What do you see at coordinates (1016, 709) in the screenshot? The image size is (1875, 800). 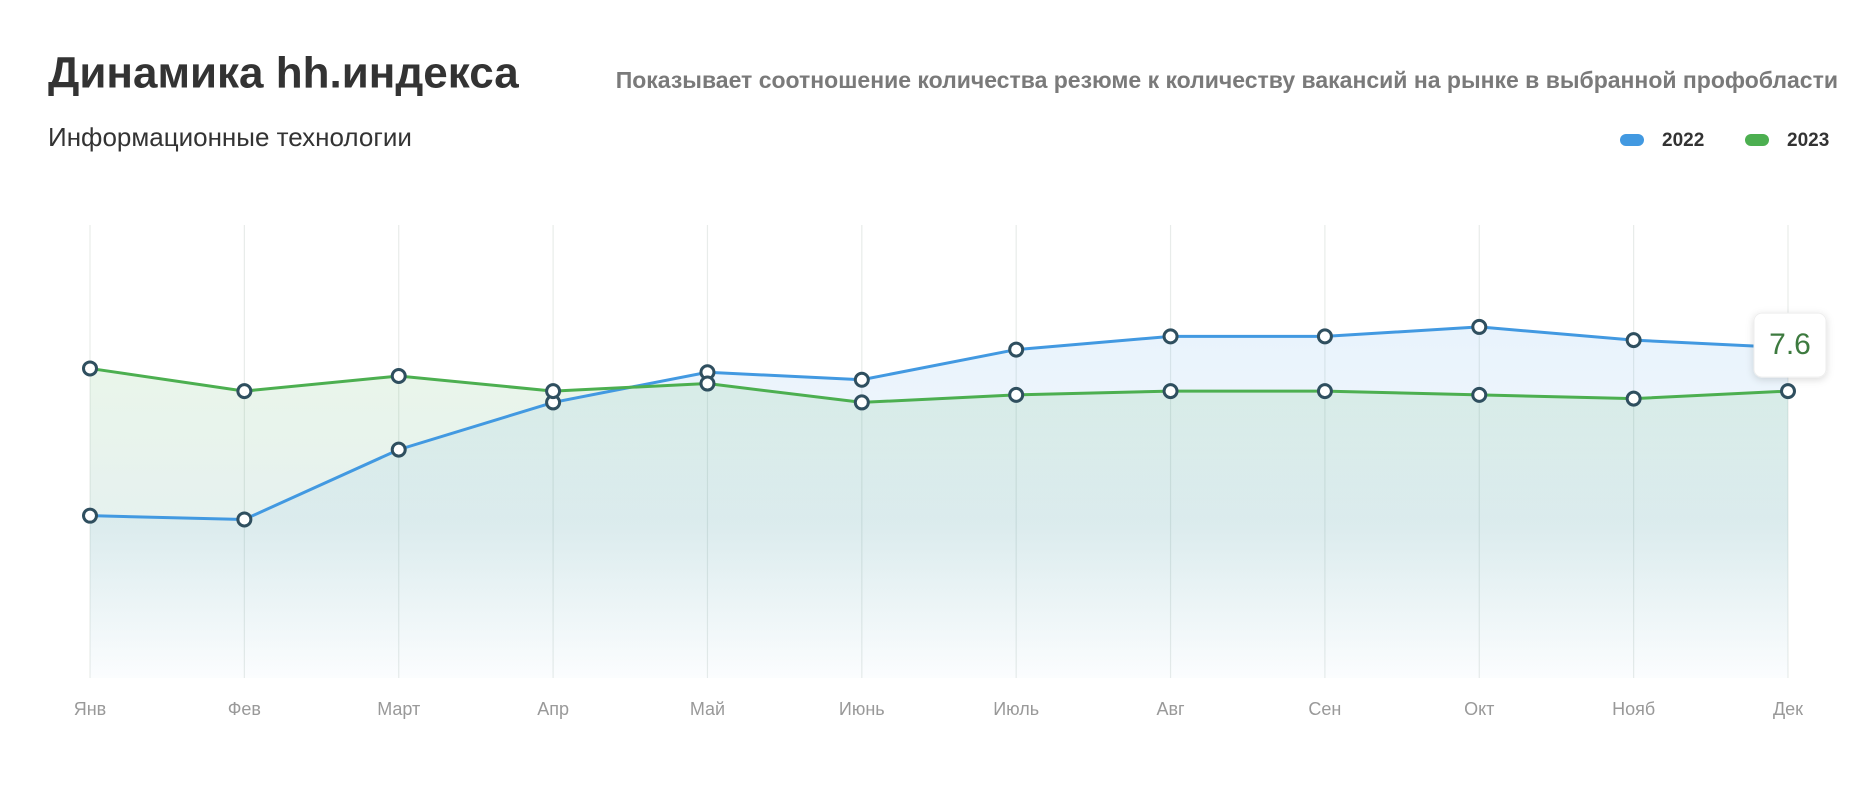 I see `x-tick-label: Июль` at bounding box center [1016, 709].